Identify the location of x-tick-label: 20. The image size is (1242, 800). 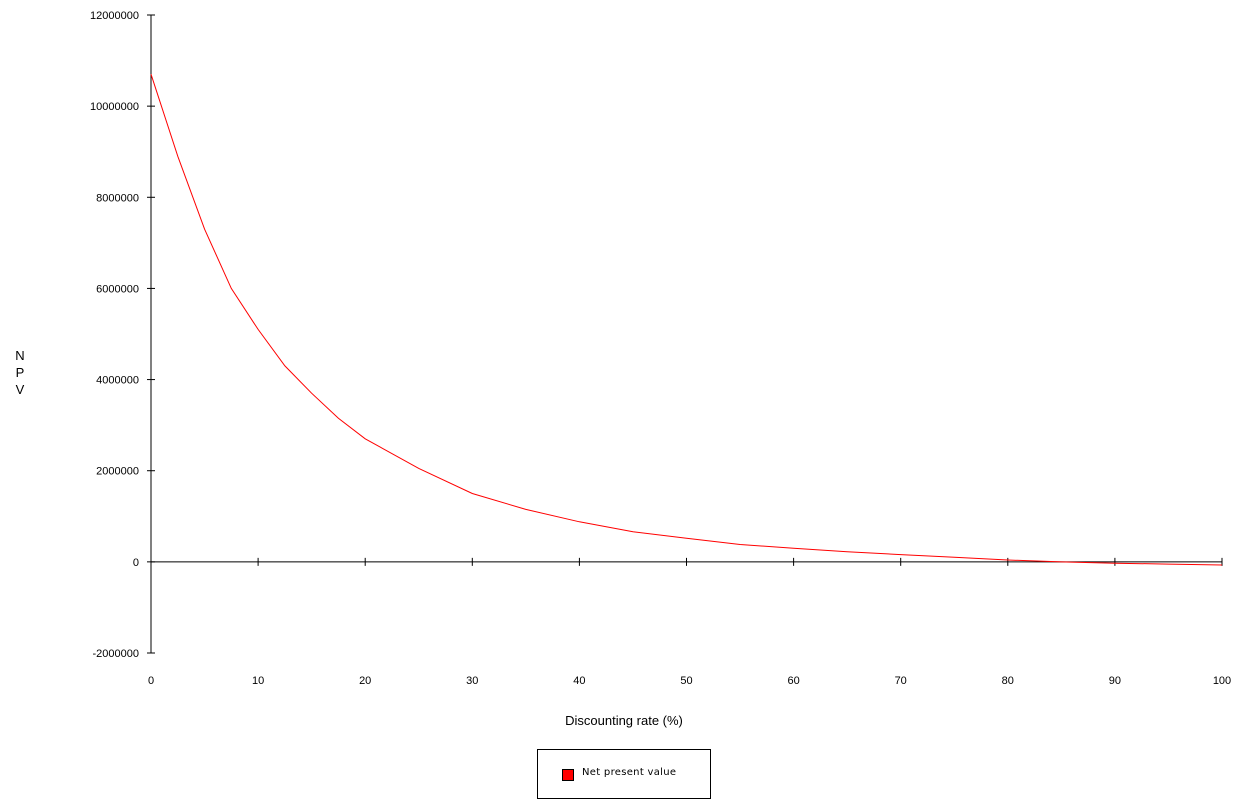
(365, 681).